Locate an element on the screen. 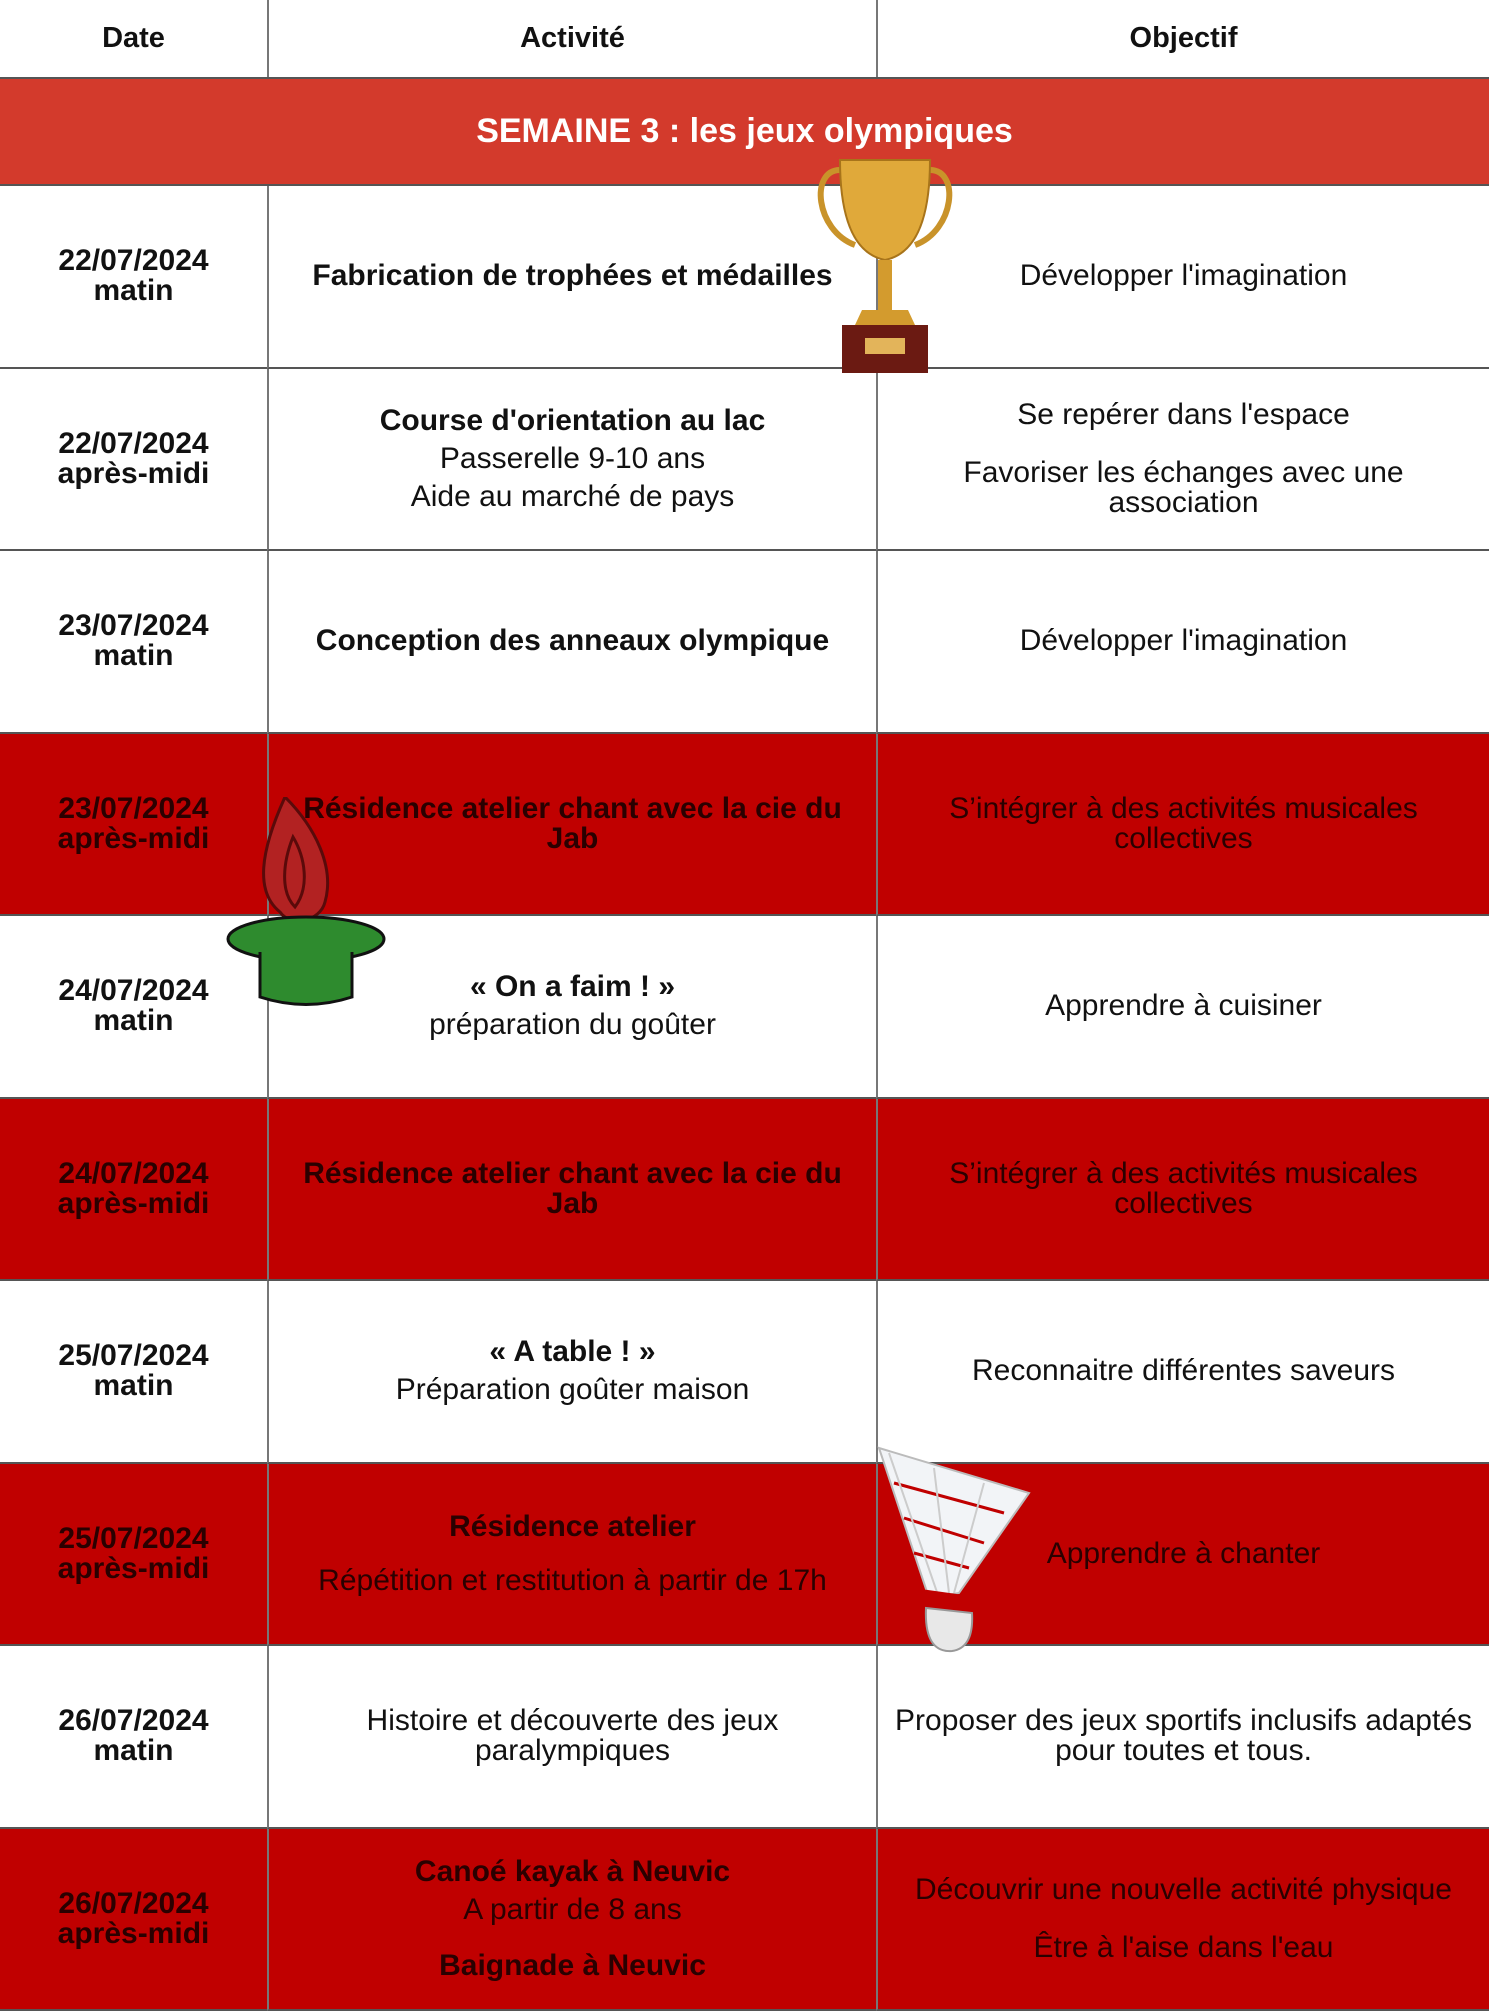 Image resolution: width=1489 pixels, height=2011 pixels. activity-line: préparation du goûter is located at coordinates (572, 1025).